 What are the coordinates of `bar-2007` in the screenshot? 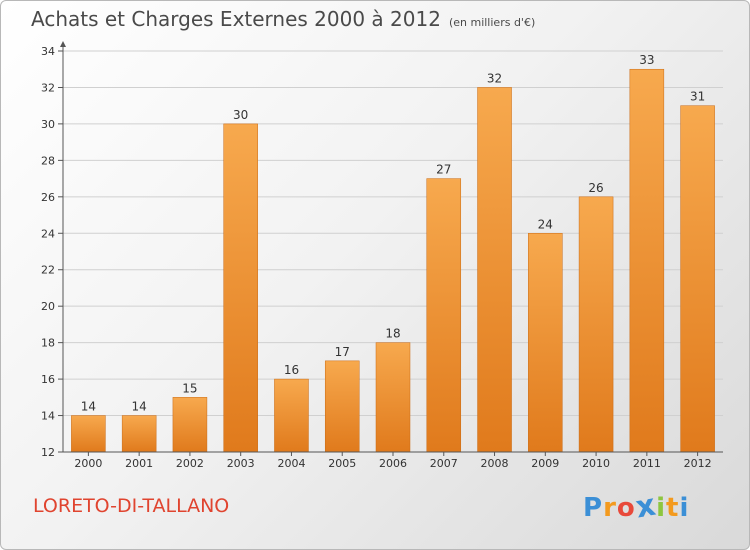 It's located at (444, 315).